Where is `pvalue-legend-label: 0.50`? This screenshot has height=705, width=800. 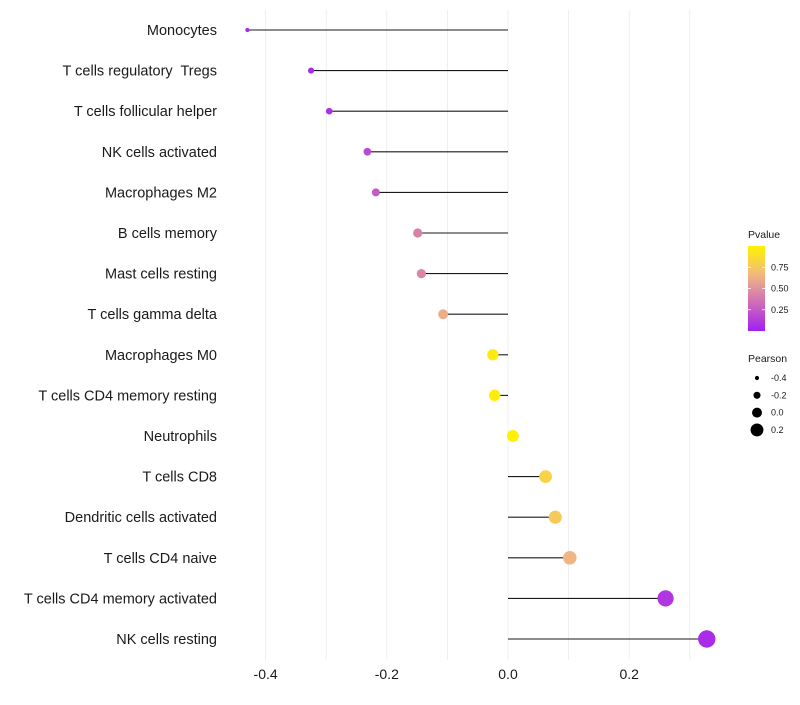
pvalue-legend-label: 0.50 is located at coordinates (780, 289).